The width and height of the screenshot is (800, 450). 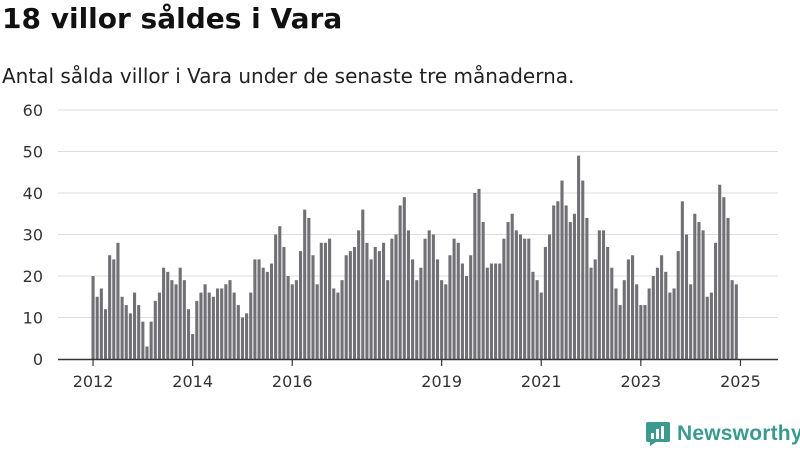 I want to click on x-tick-label: 2021, so click(x=541, y=381).